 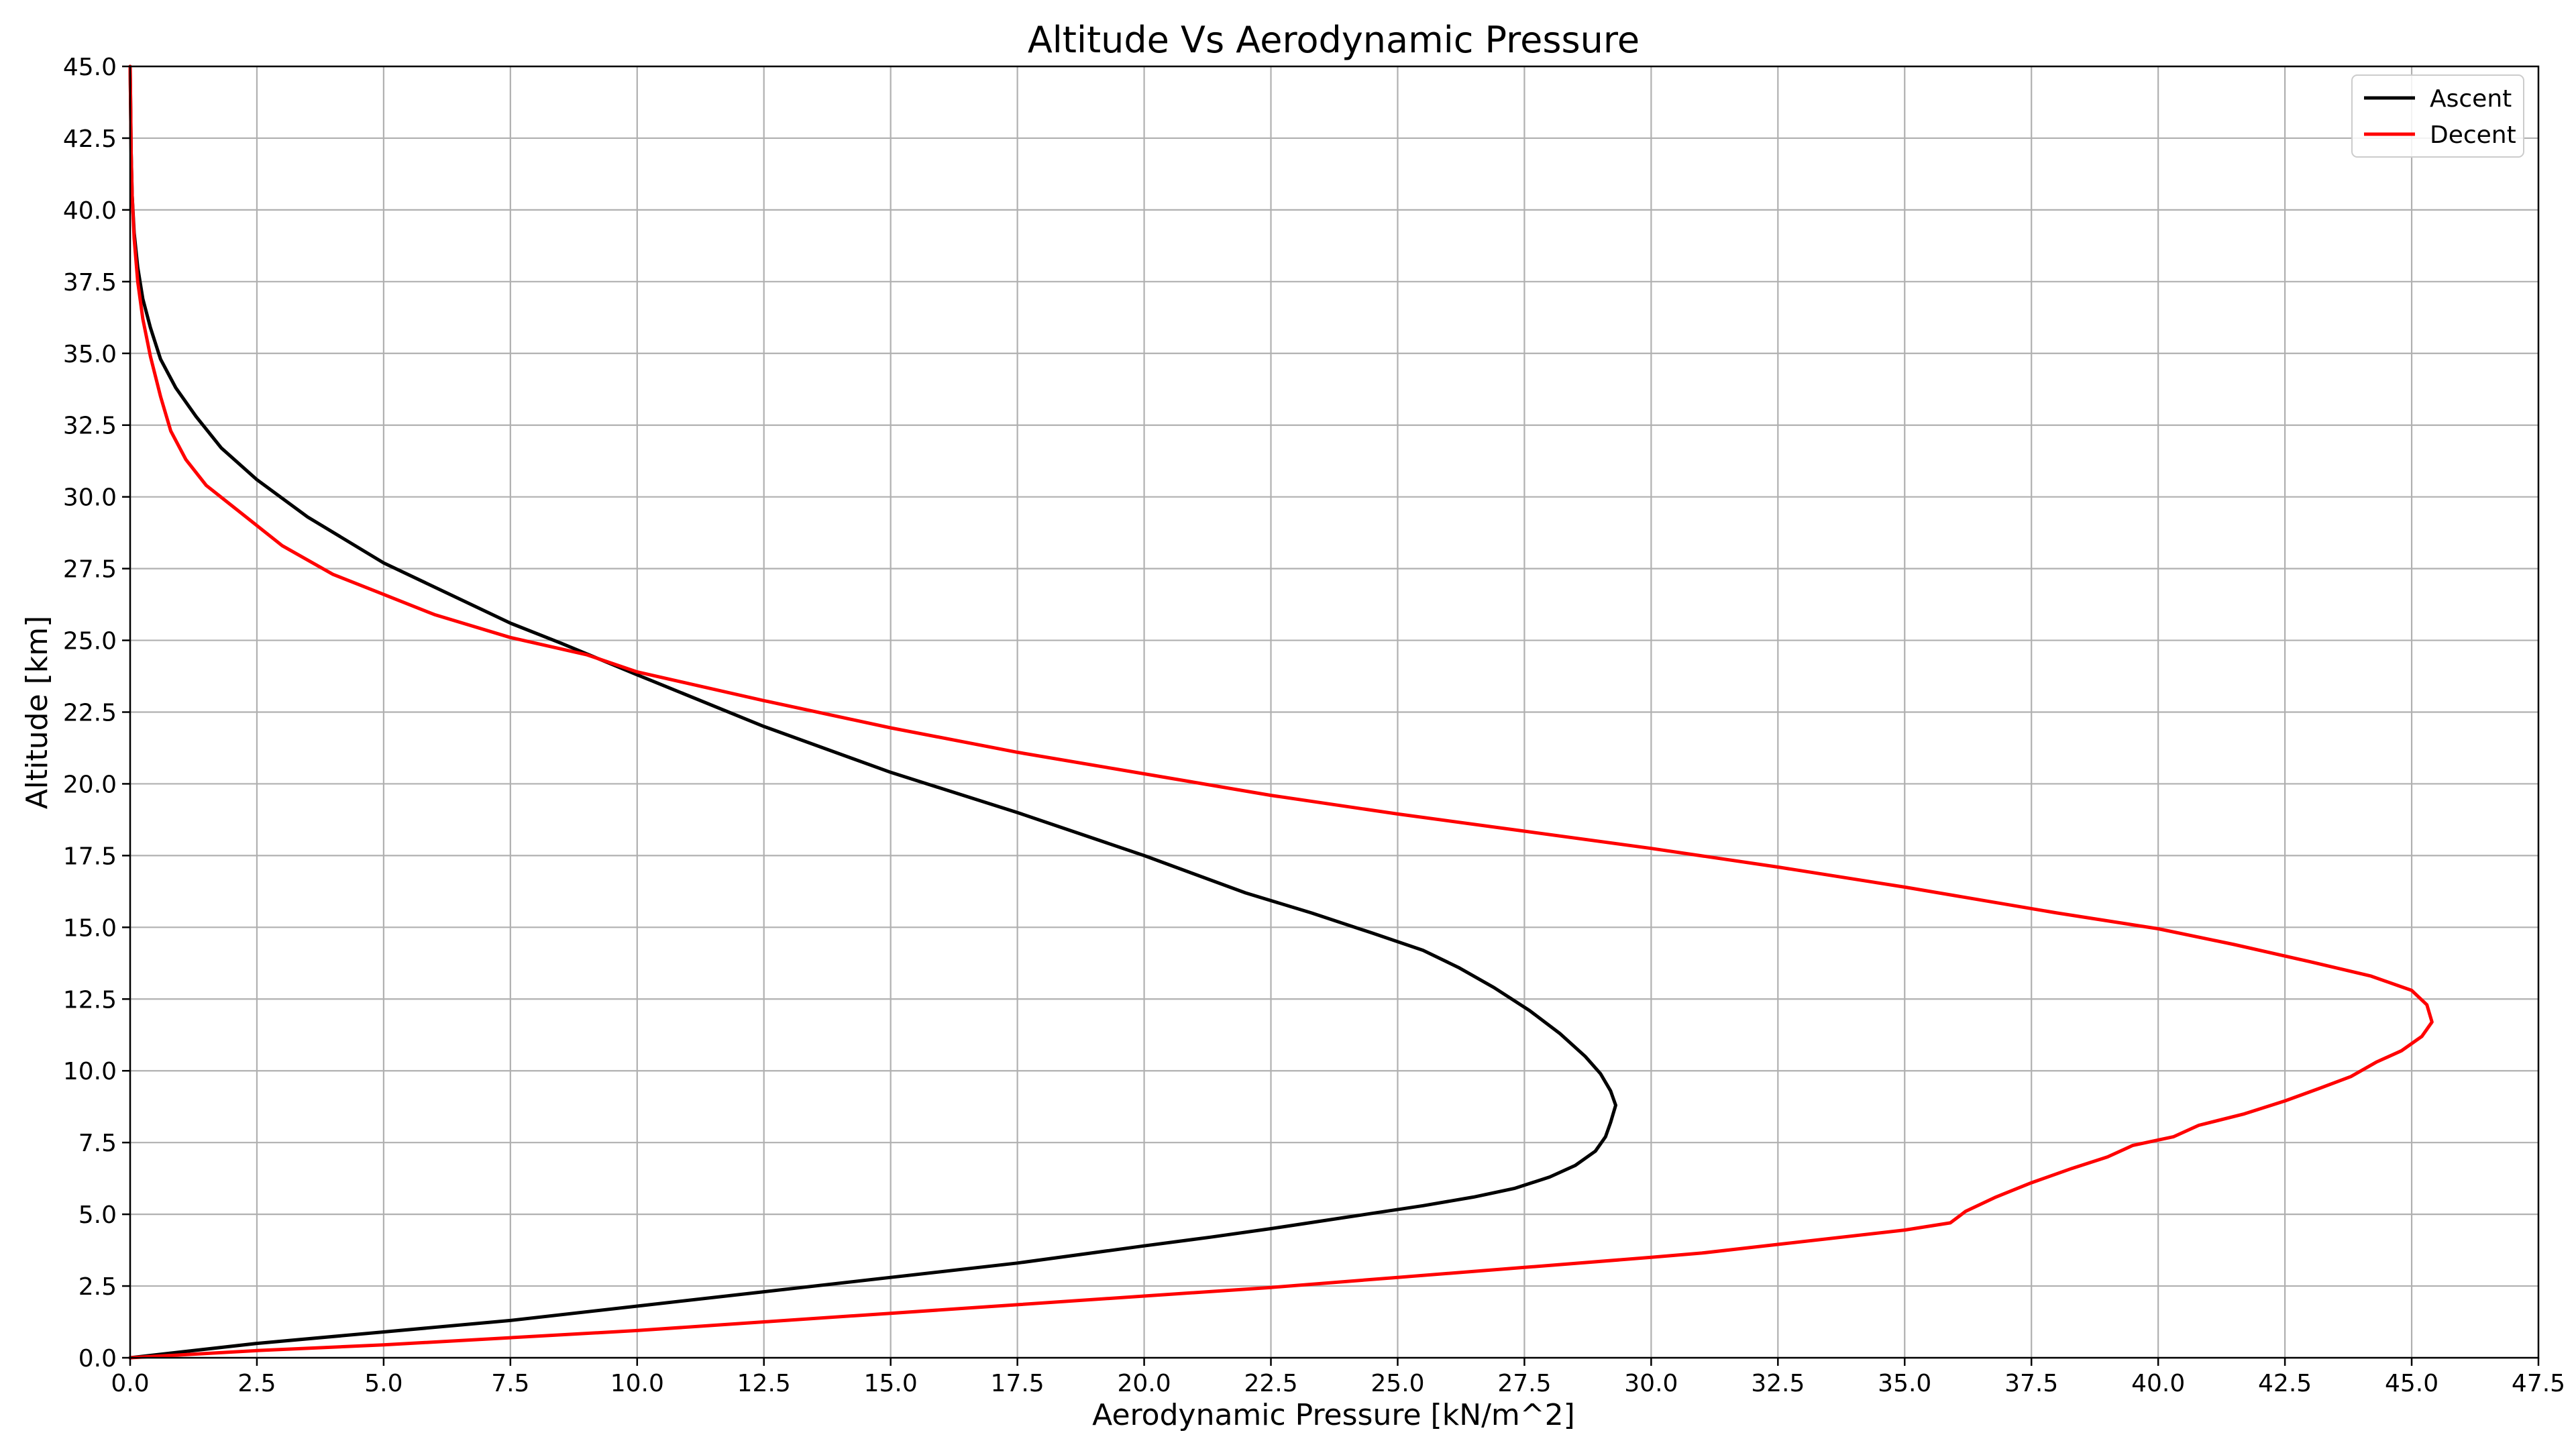 What do you see at coordinates (256, 1383) in the screenshot?
I see `x-tick-label: 2.5` at bounding box center [256, 1383].